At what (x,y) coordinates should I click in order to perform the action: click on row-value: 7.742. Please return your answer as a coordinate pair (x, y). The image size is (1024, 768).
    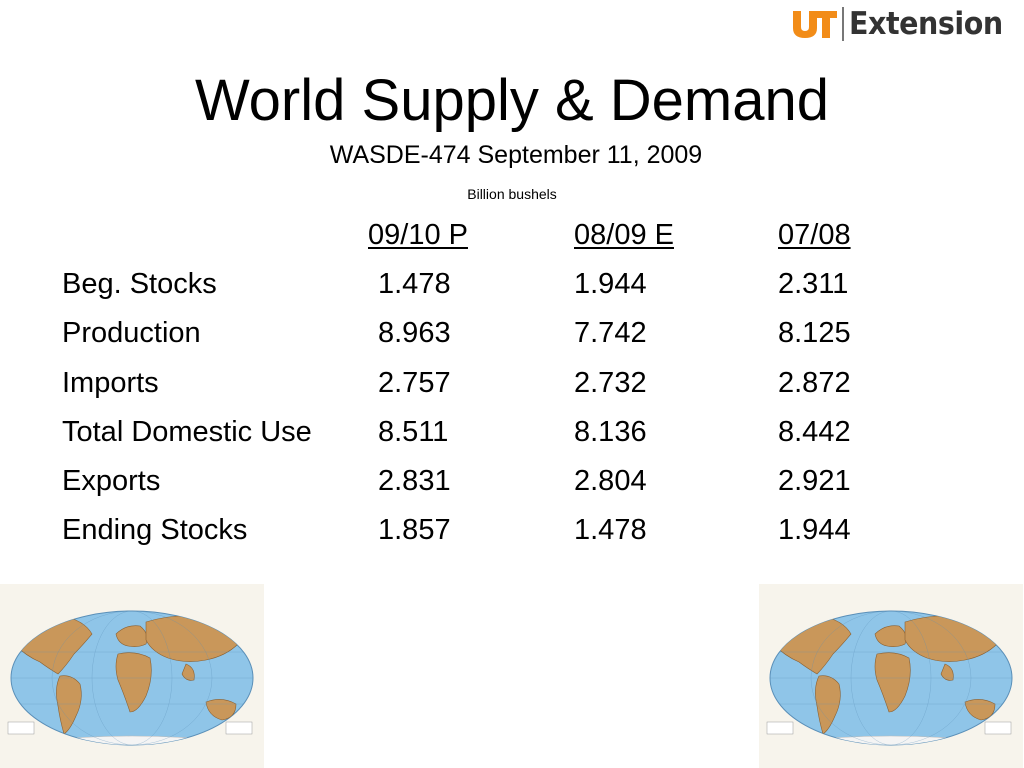
    Looking at the image, I should click on (610, 333).